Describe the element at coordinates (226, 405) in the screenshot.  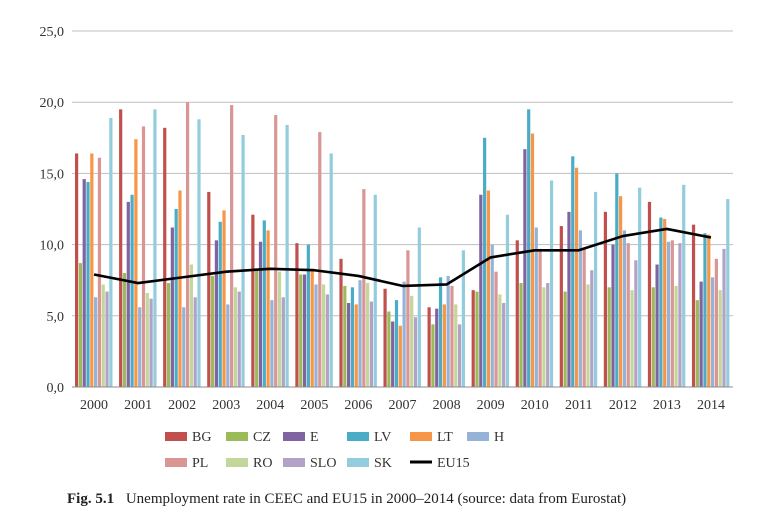
I see `x-tick-label: 2003` at that location.